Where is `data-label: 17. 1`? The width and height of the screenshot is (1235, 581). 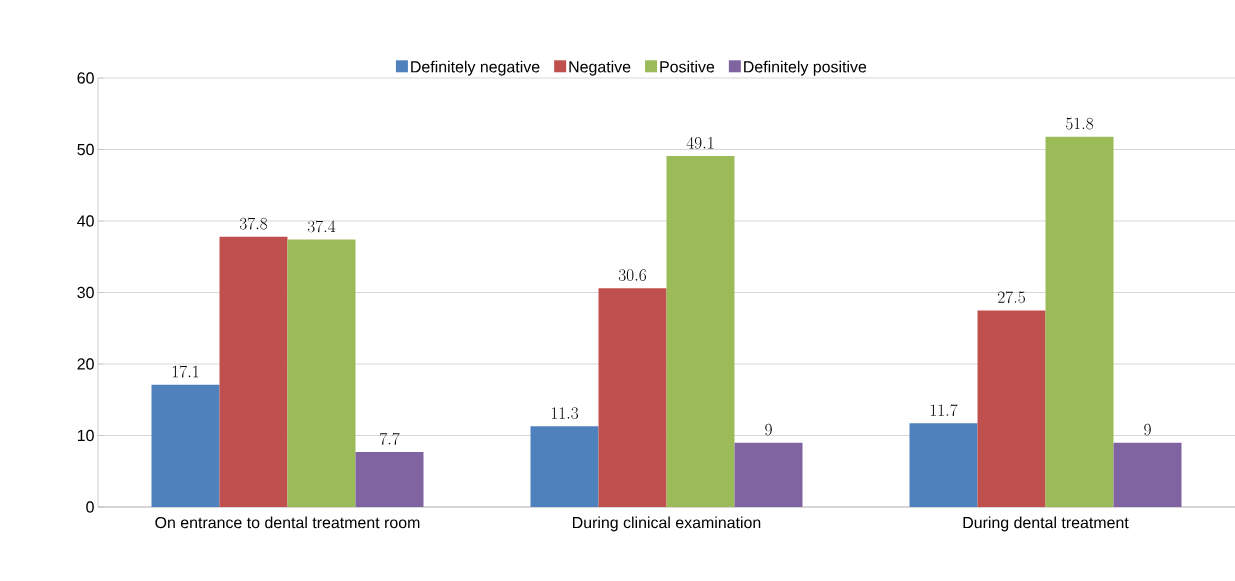
data-label: 17. 1 is located at coordinates (185, 371).